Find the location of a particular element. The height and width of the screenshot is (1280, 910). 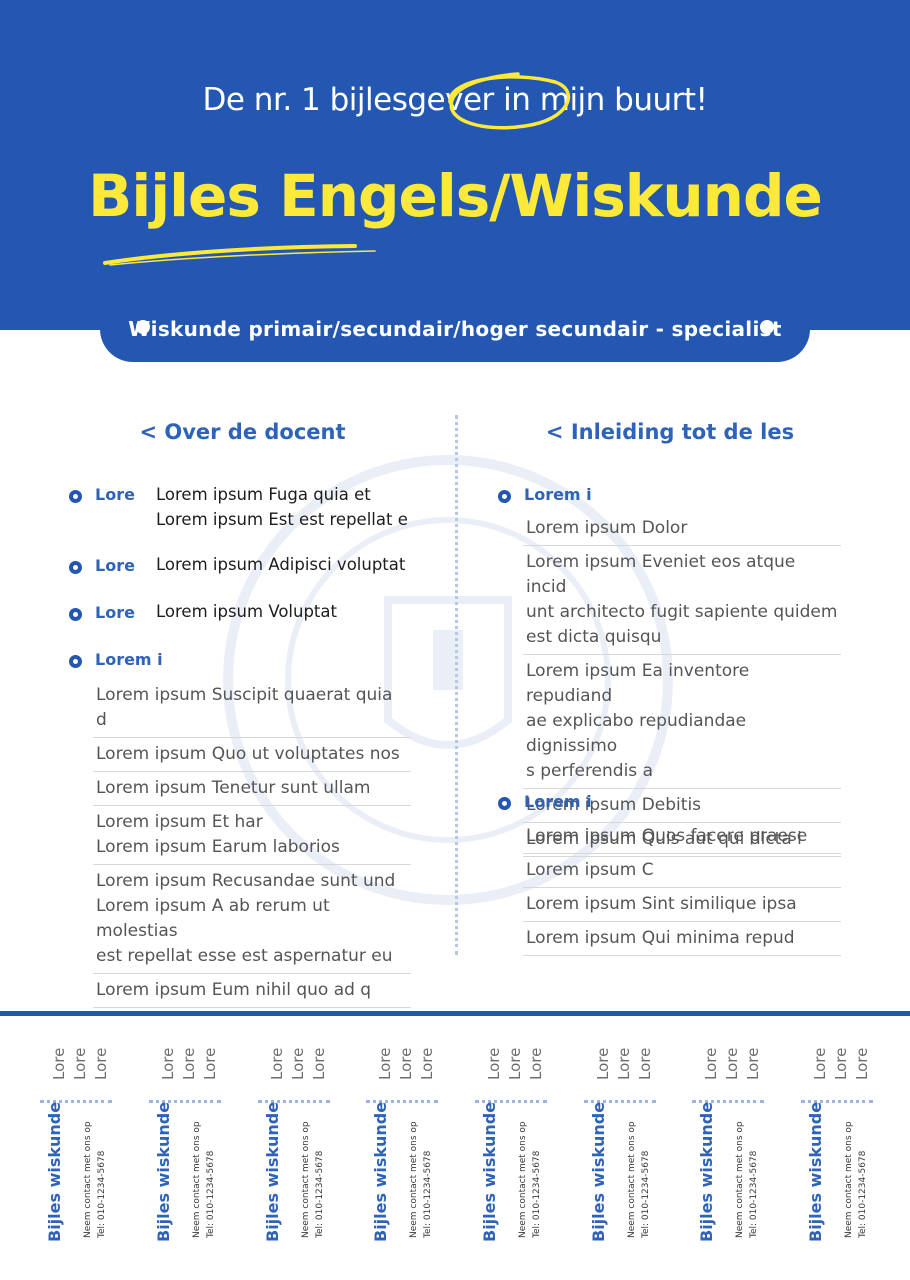

list-item: Lorem ipsum Debitis is located at coordinates (682, 806).